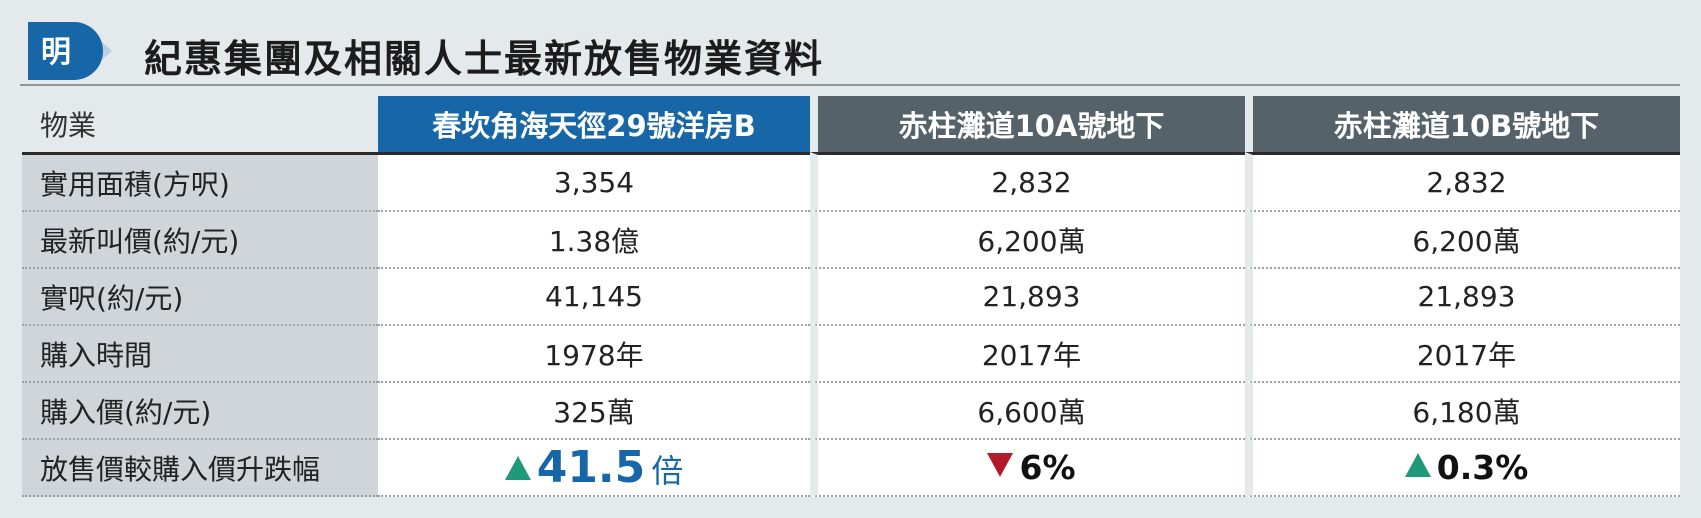  I want to click on corner-label: 物業, so click(200, 124).